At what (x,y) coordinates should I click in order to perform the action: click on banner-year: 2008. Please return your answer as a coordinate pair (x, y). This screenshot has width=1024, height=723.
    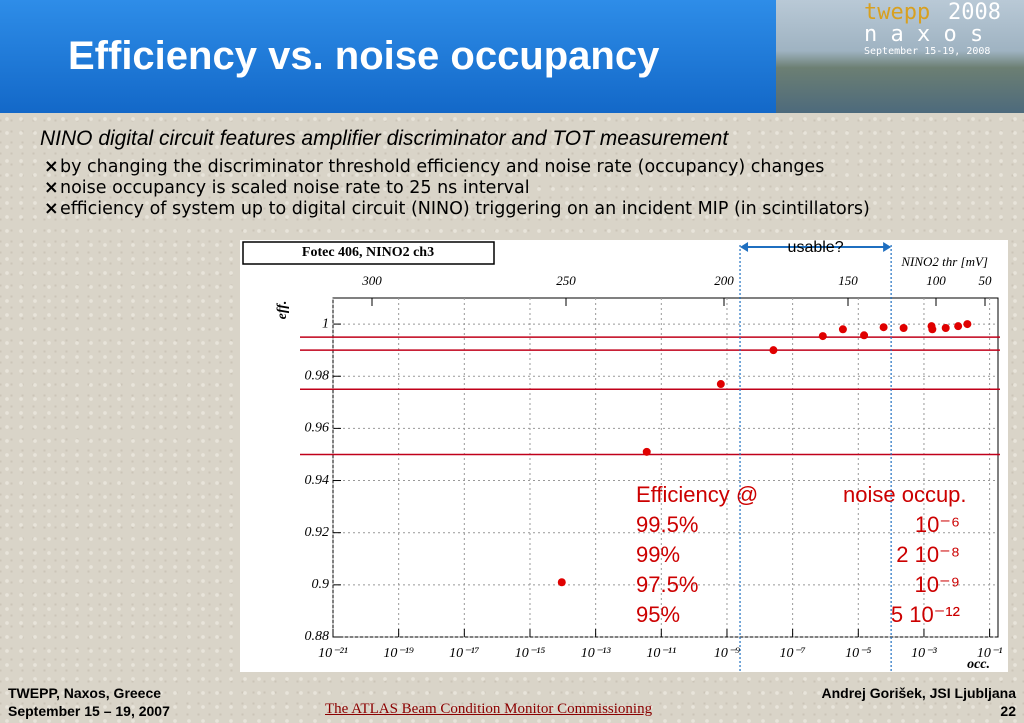
    Looking at the image, I should click on (974, 12).